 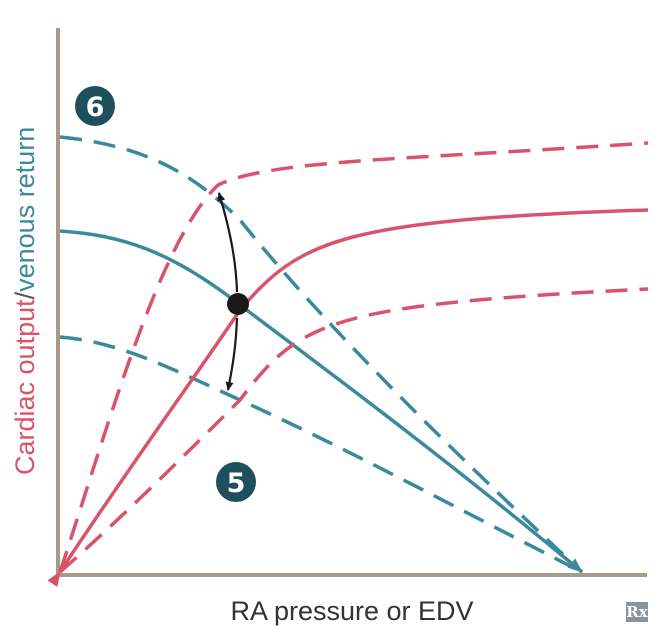 I want to click on equilibrium-point, so click(x=238, y=304).